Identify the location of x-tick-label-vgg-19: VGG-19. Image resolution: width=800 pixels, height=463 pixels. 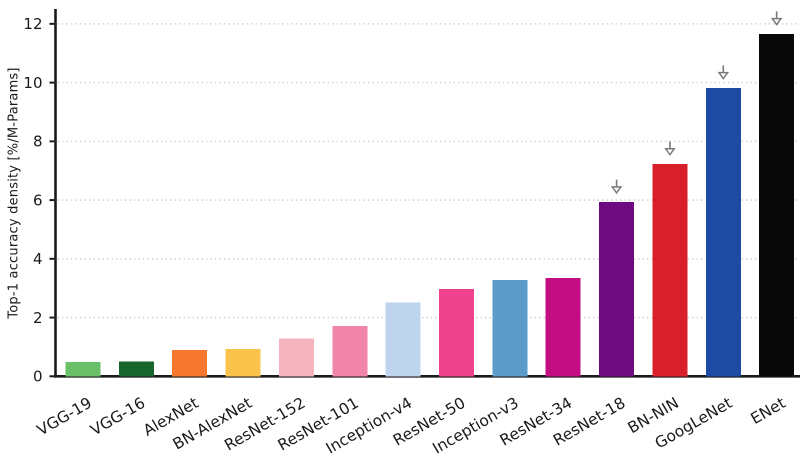
(64, 417).